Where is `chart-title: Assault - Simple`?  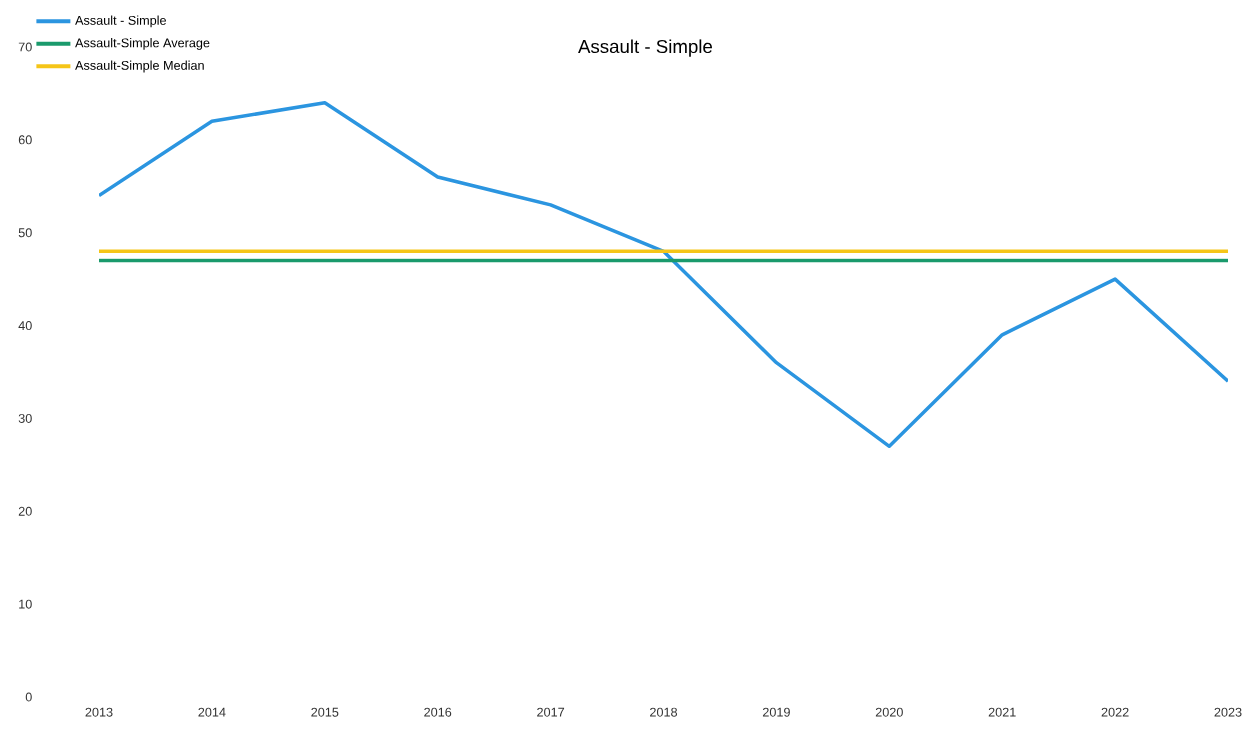
chart-title: Assault - Simple is located at coordinates (645, 48).